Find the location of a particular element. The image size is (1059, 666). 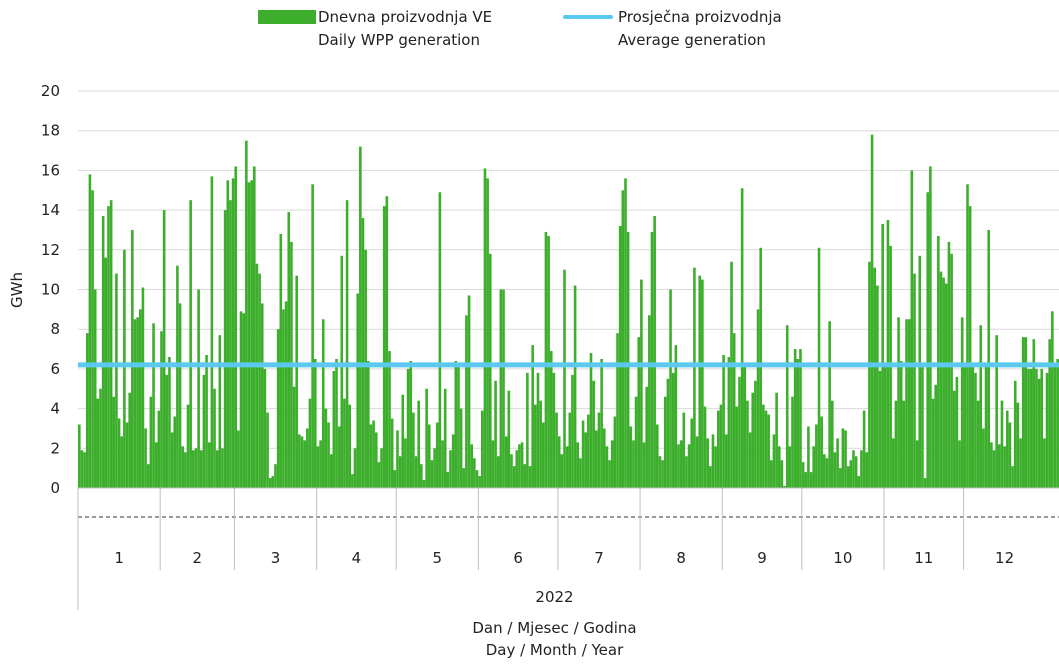

month-label: 12 is located at coordinates (1004, 558).